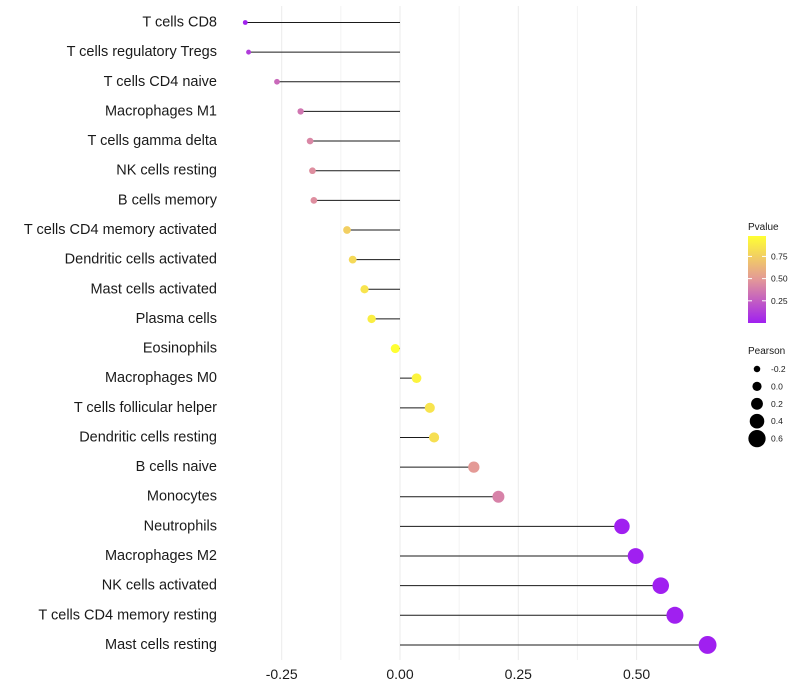 This screenshot has height=700, width=800. Describe the element at coordinates (161, 378) in the screenshot. I see `category-label: Macrophages M0` at that location.